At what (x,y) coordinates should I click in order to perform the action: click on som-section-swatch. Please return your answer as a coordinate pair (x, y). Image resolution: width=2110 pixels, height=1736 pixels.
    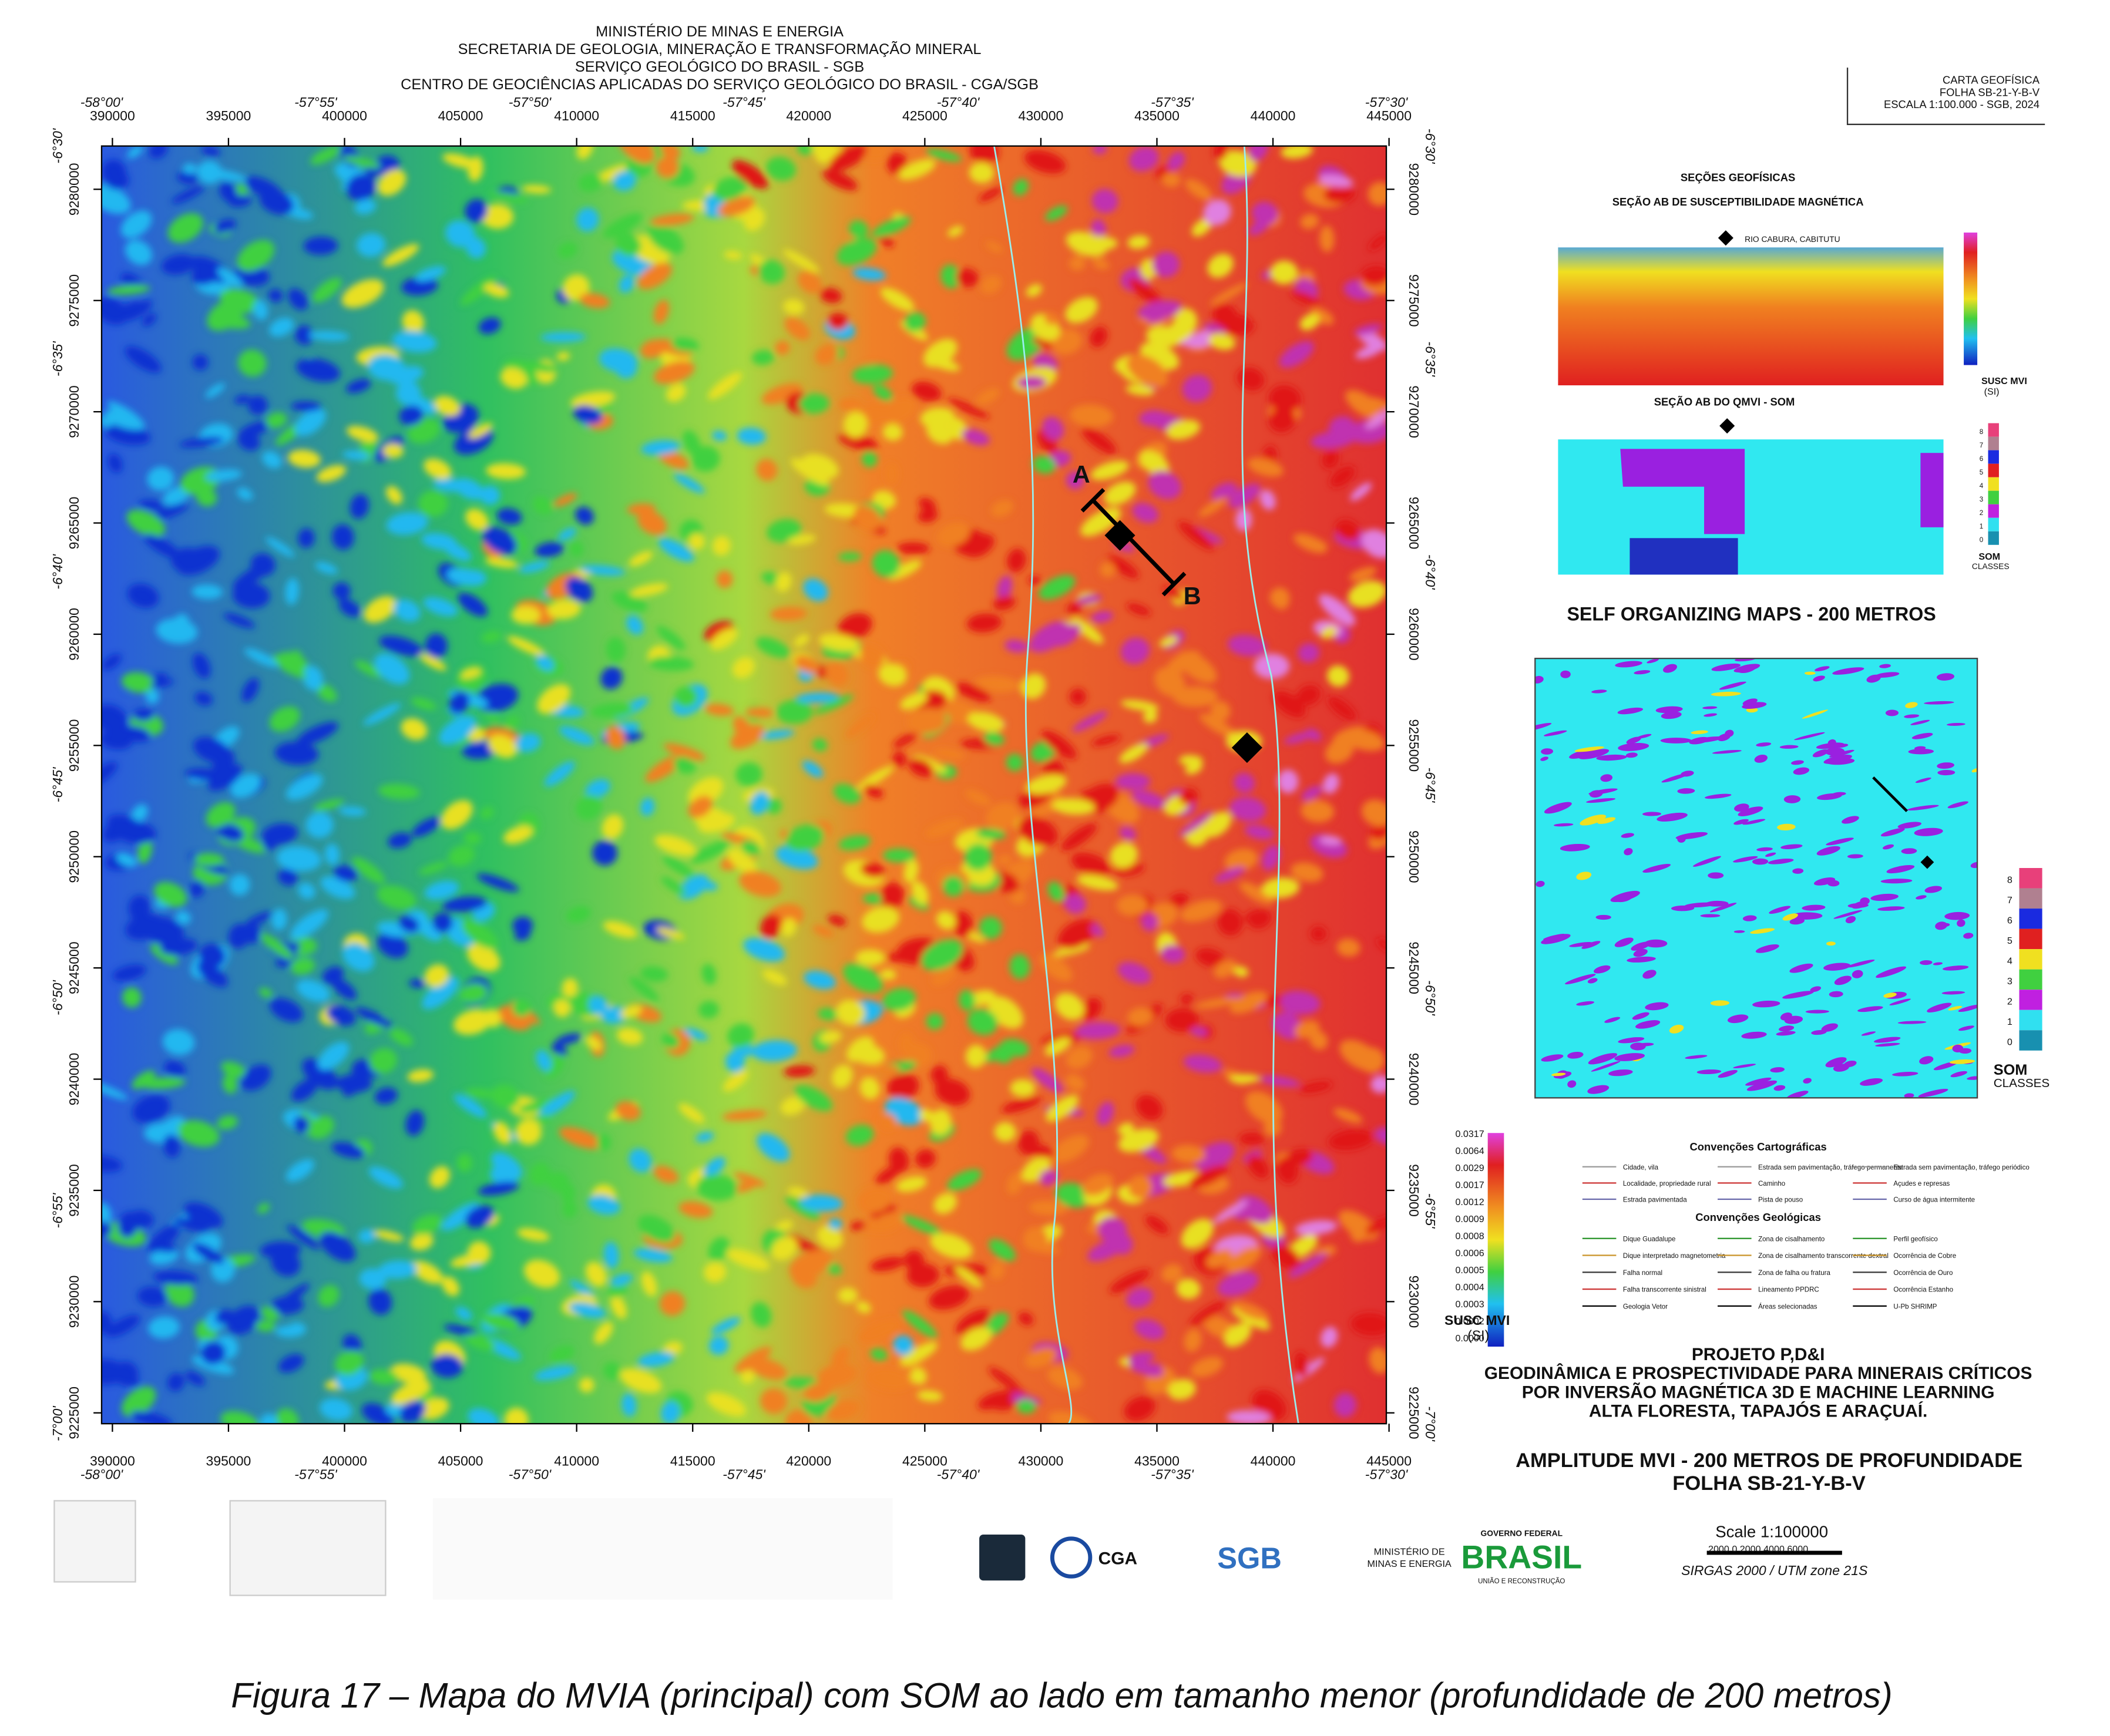
    Looking at the image, I should click on (1993, 511).